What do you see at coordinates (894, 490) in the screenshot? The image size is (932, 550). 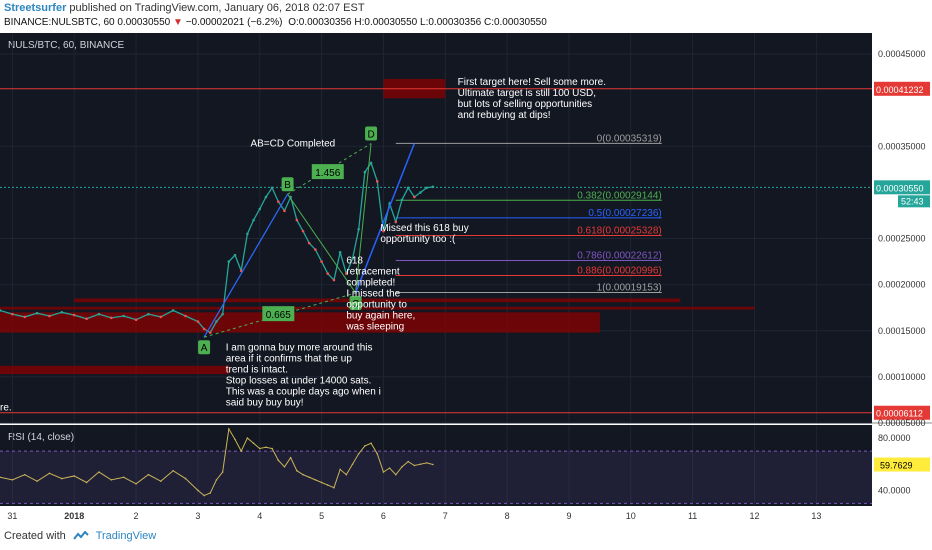 I see `rsi-y-tick-label: 40.0000` at bounding box center [894, 490].